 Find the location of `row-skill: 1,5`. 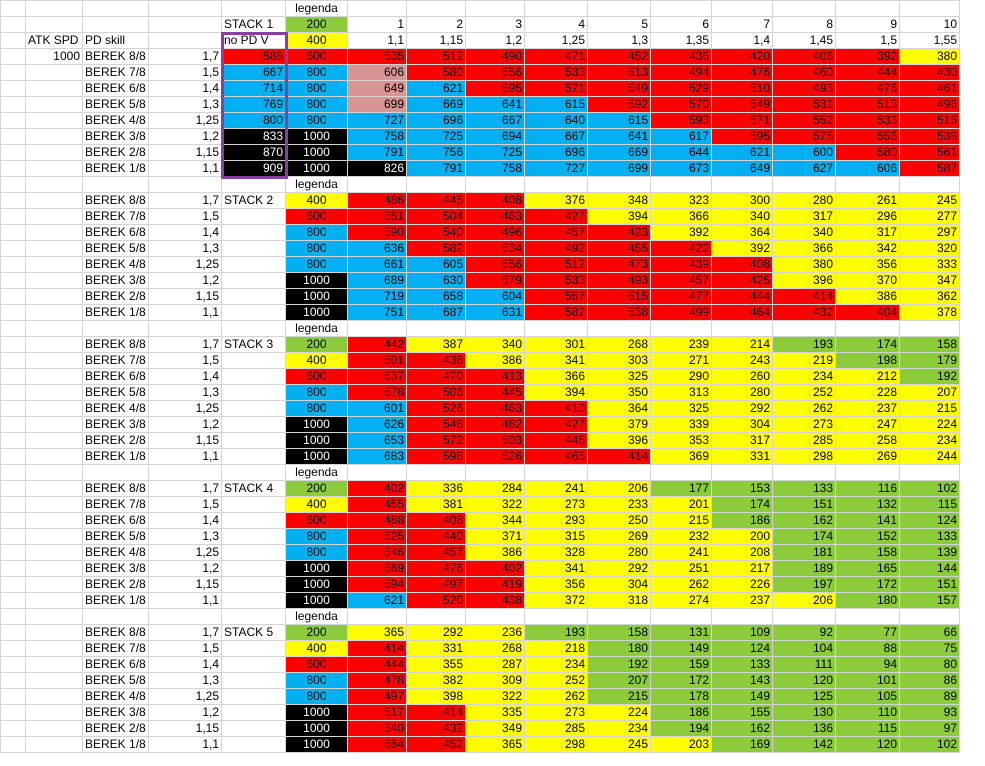

row-skill: 1,5 is located at coordinates (185, 648).